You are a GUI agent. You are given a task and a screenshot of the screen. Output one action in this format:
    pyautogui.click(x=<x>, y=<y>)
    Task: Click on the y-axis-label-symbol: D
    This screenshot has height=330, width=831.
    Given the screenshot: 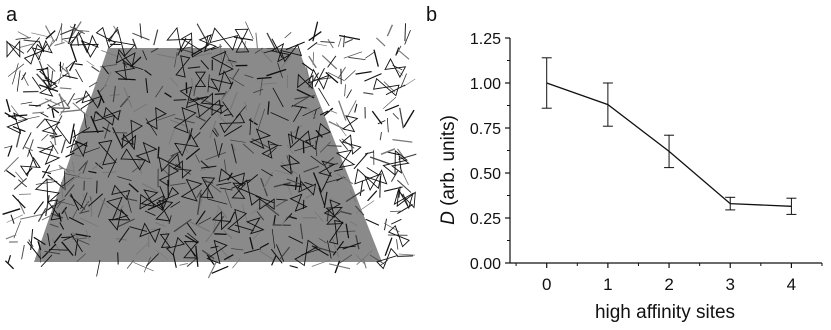 What is the action you would take?
    pyautogui.click(x=448, y=218)
    